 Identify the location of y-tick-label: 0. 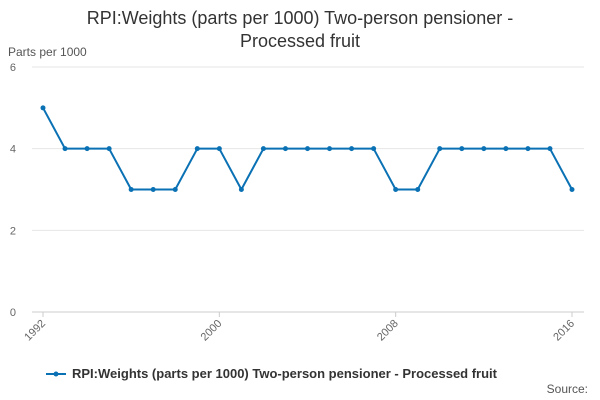
(13, 313).